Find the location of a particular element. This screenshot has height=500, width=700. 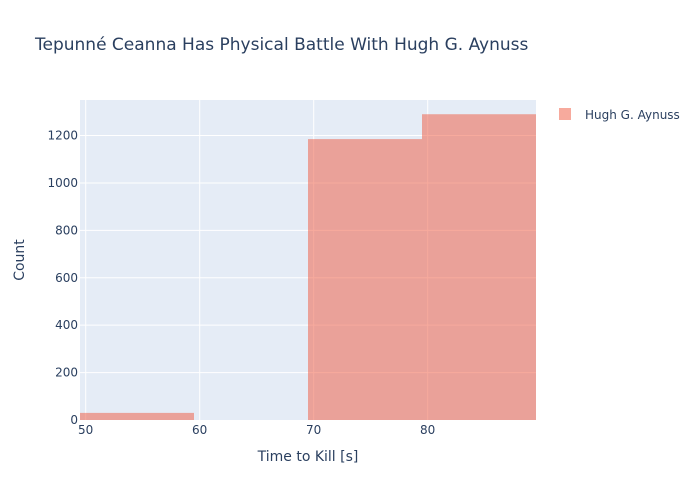

y-tick-label: 1000 is located at coordinates (62, 183).